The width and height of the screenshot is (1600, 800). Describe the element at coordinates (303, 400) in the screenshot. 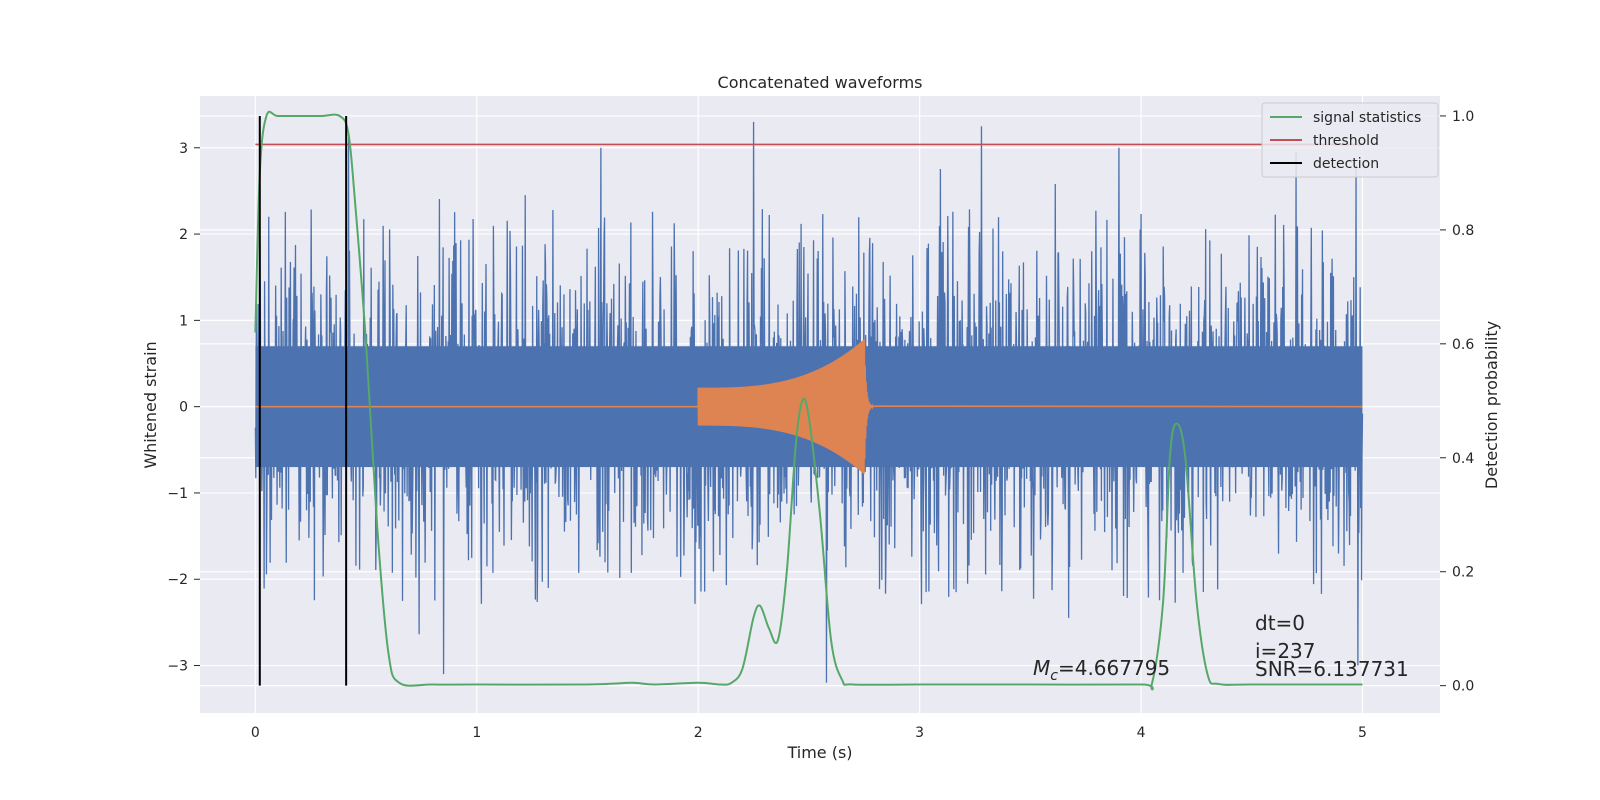

I see `detection-series` at that location.